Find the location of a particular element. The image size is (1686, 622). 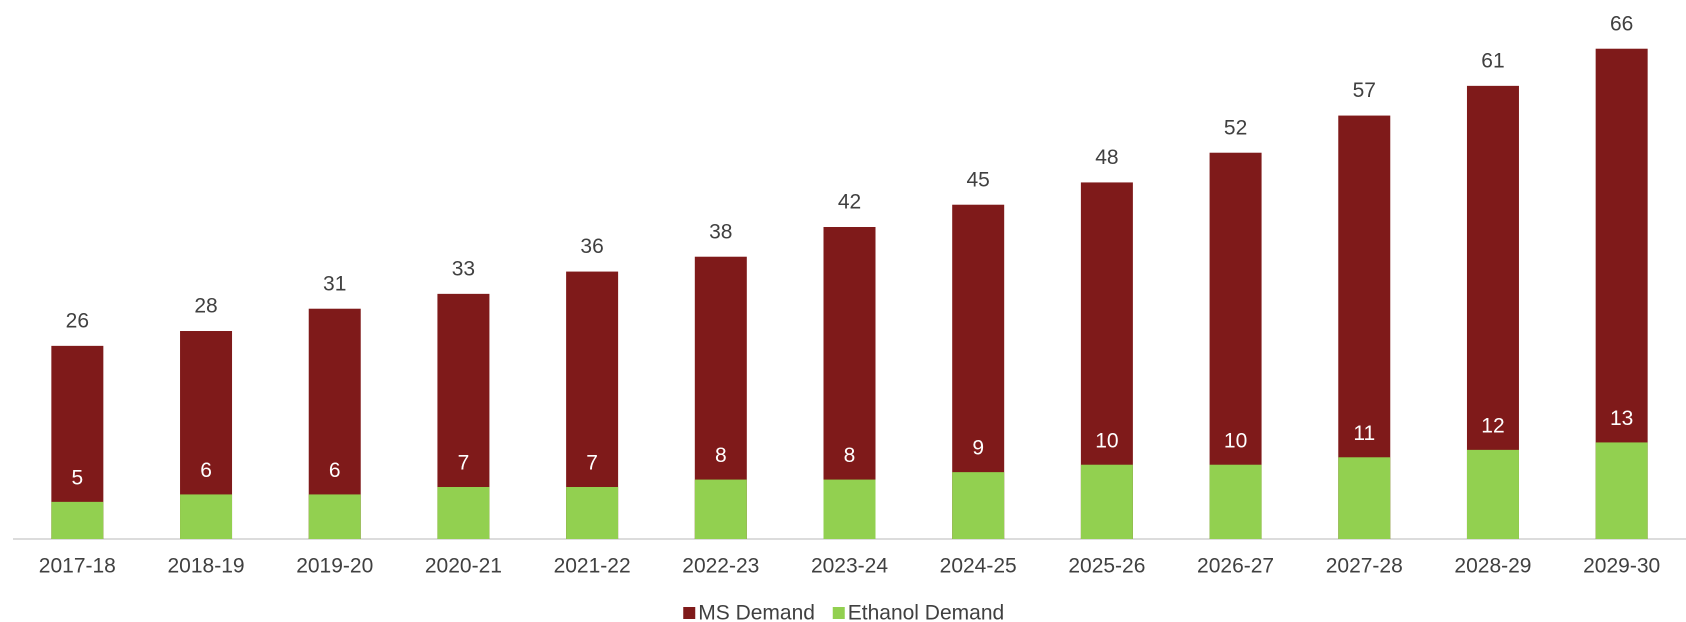

value-label: 42 is located at coordinates (849, 202).